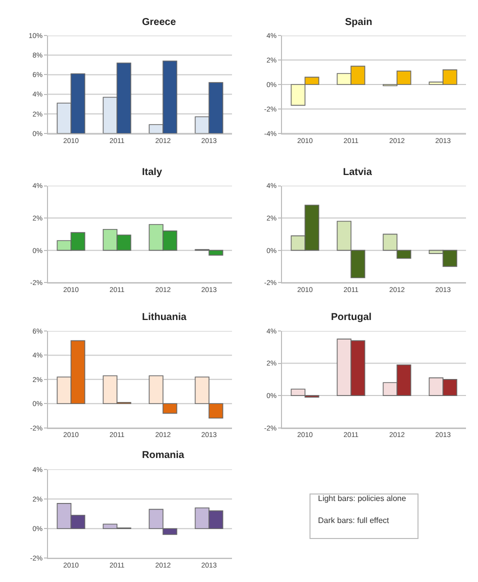  I want to click on chart-title: Latvia, so click(357, 172).